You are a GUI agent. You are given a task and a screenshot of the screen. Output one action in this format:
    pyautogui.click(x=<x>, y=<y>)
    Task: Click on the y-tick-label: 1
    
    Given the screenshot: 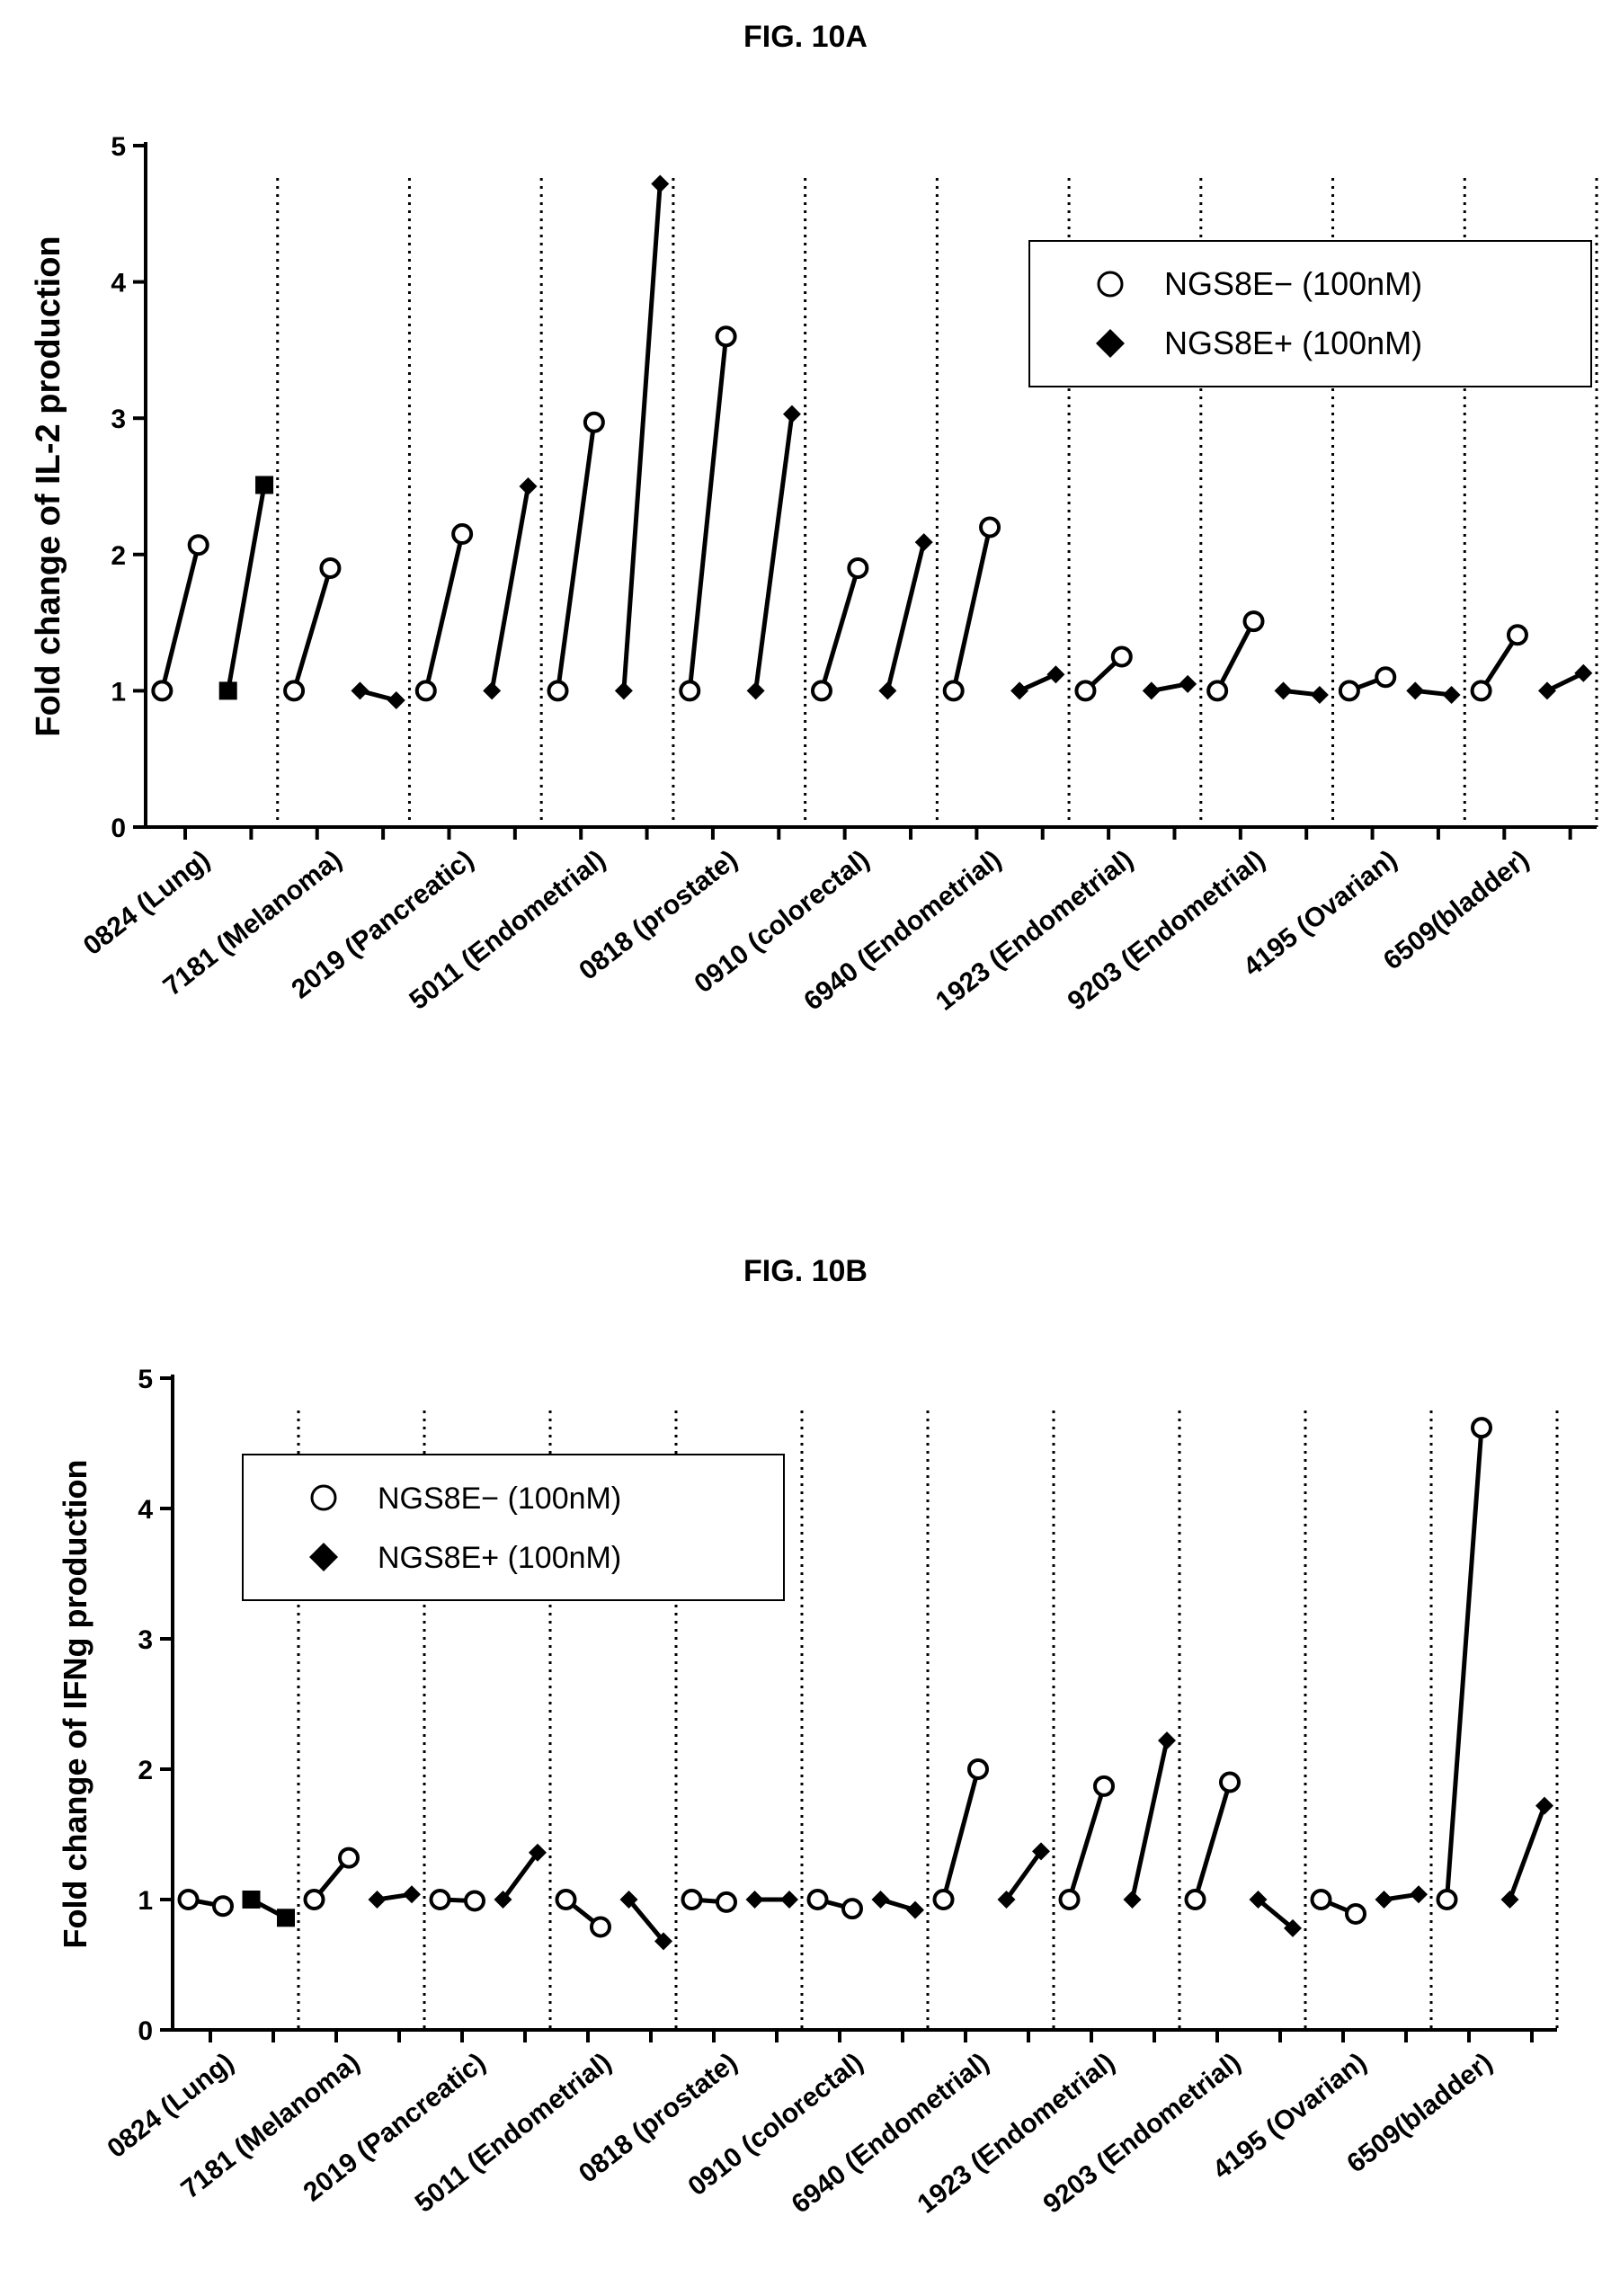 What is the action you would take?
    pyautogui.click(x=118, y=692)
    